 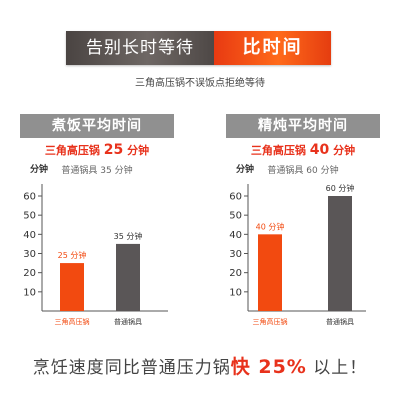 What do you see at coordinates (113, 150) in the screenshot?
I see `legend-highlight-value: 25` at bounding box center [113, 150].